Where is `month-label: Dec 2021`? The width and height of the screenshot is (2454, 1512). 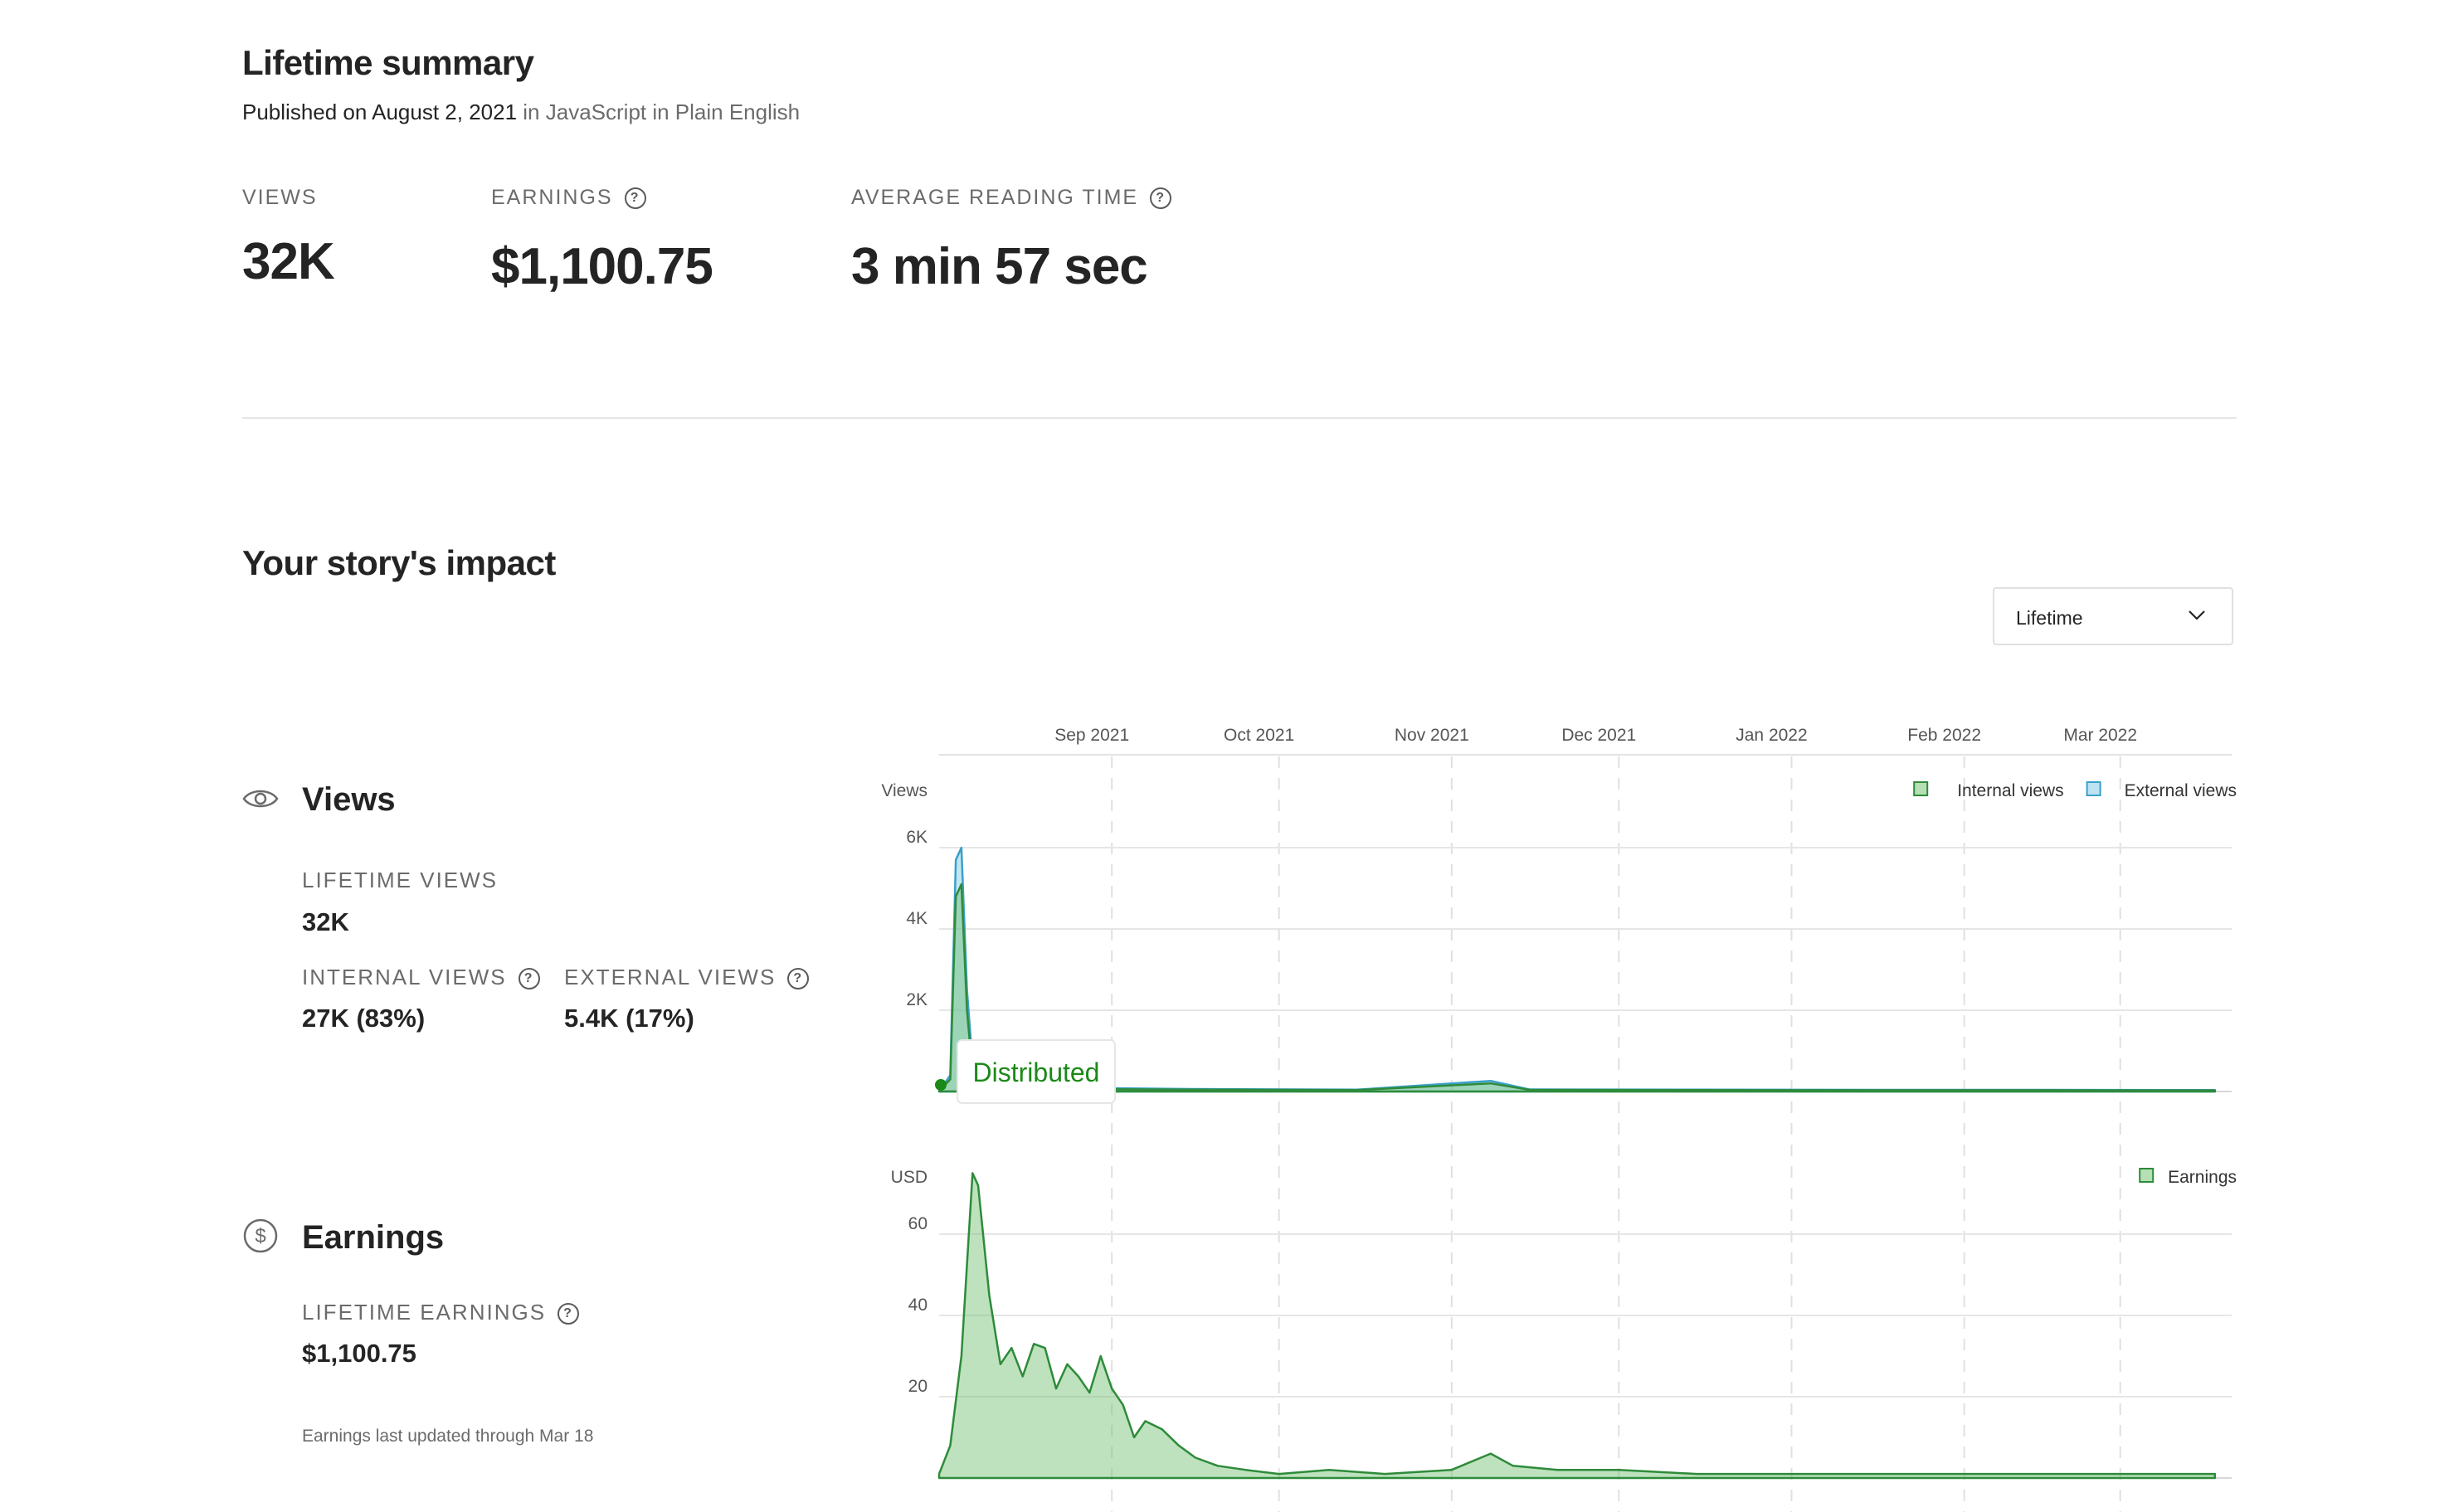 month-label: Dec 2021 is located at coordinates (1598, 735).